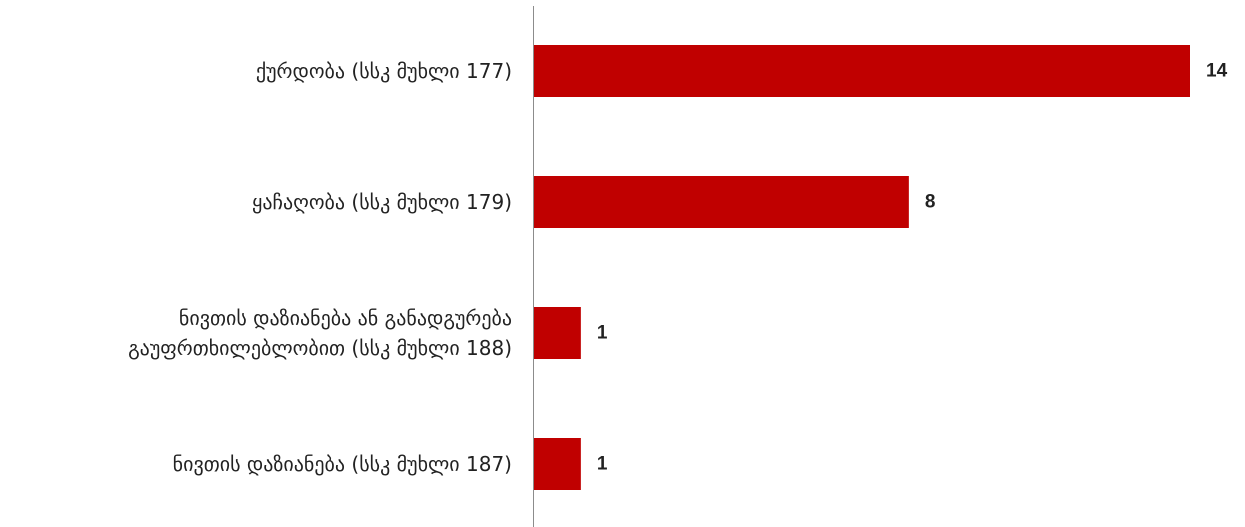  What do you see at coordinates (384, 71) in the screenshot?
I see `category-label-0: ქურდობა (სსკ მუხლი 177)` at bounding box center [384, 71].